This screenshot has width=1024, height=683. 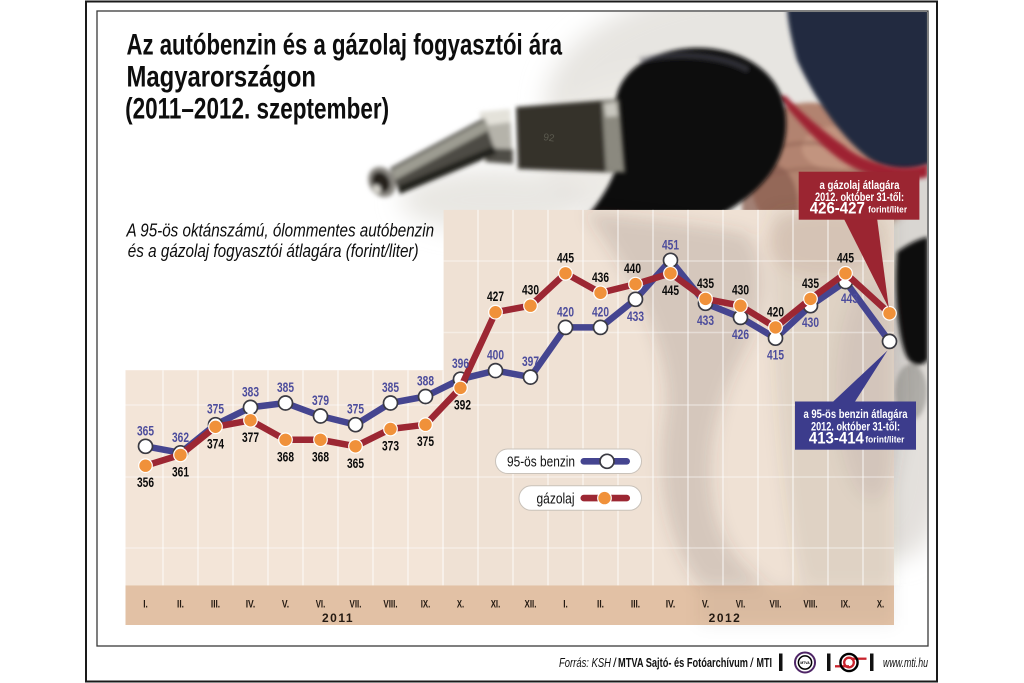 What do you see at coordinates (320, 400) in the screenshot?
I see `svg-text: 379` at bounding box center [320, 400].